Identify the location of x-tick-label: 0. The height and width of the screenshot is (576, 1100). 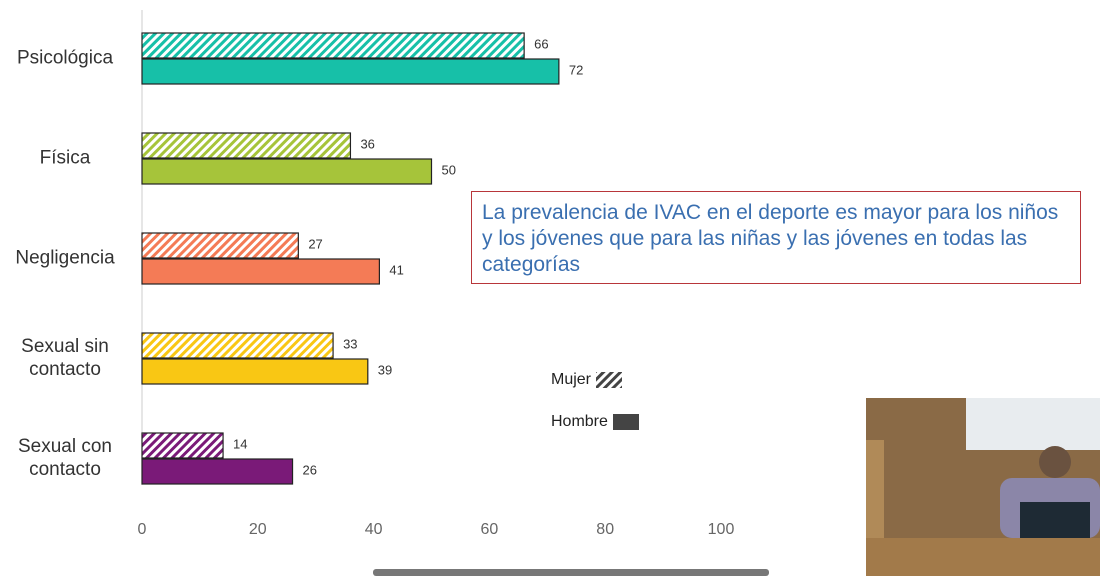
(142, 529).